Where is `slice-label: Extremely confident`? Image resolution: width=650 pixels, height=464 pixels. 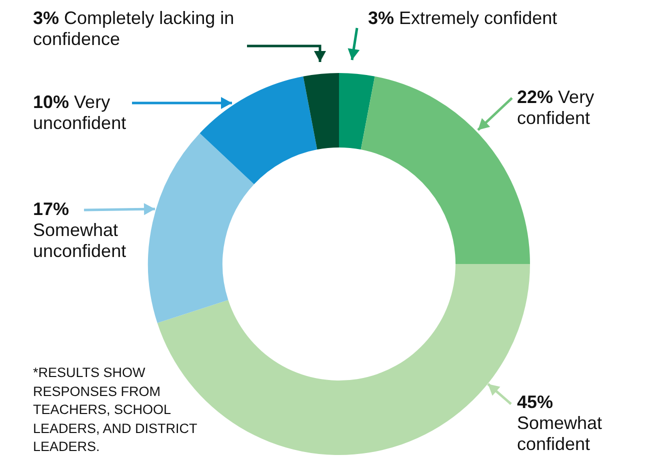 slice-label: Extremely confident is located at coordinates (478, 18).